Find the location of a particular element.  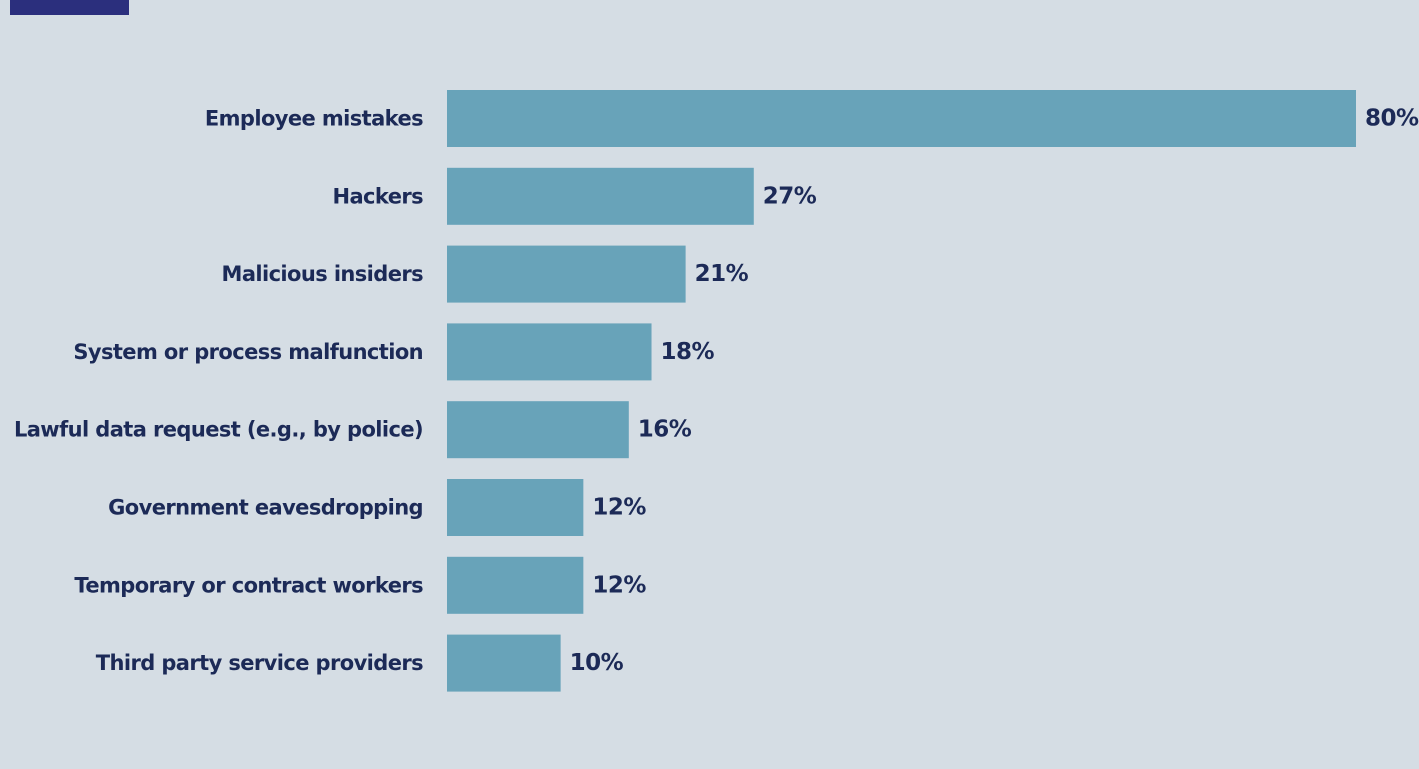

value-label: 16% is located at coordinates (665, 430).